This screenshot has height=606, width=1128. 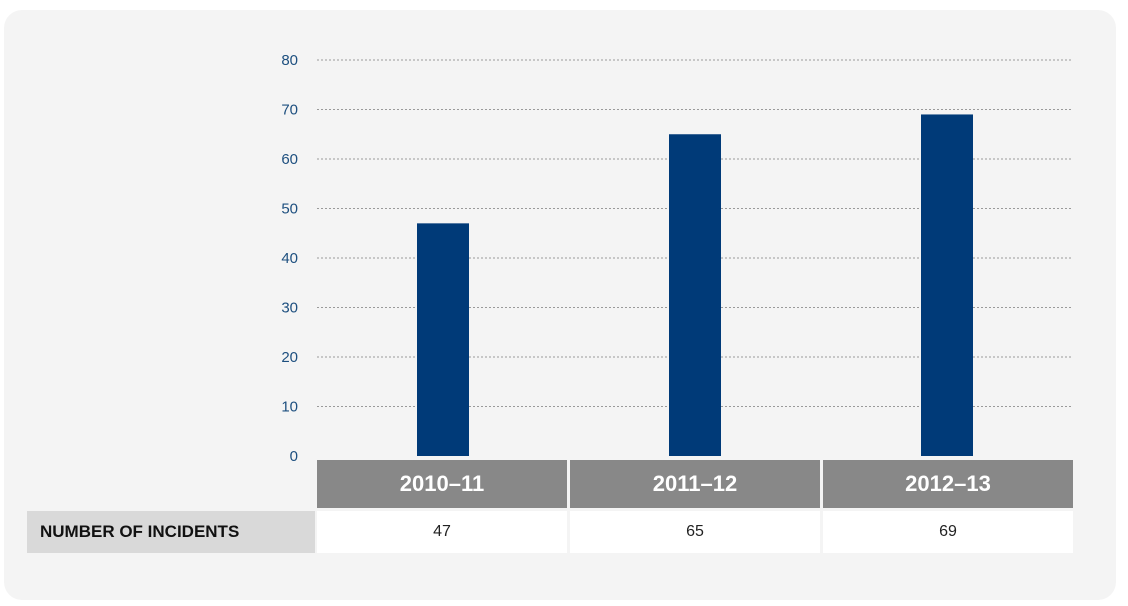 What do you see at coordinates (294, 456) in the screenshot?
I see `y-tick-label: 0` at bounding box center [294, 456].